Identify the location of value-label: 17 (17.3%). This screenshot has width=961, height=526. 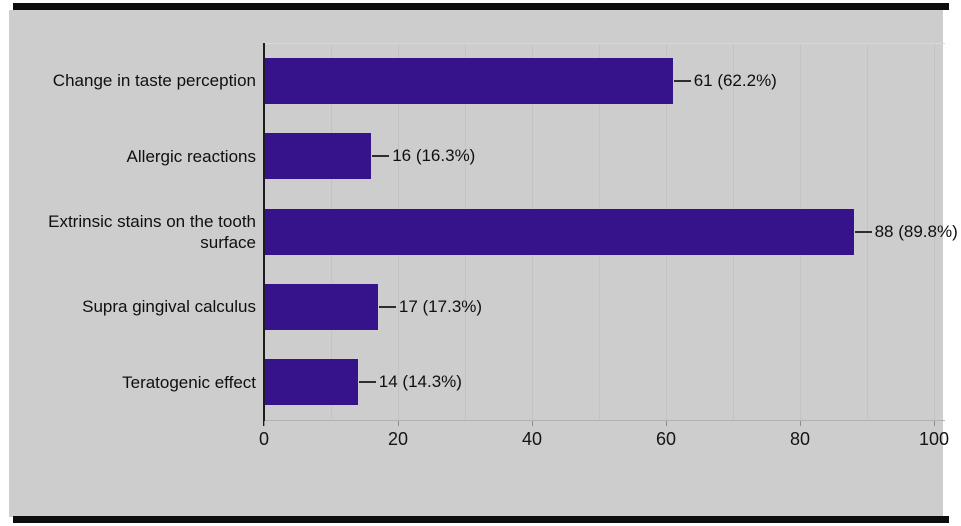
(440, 306).